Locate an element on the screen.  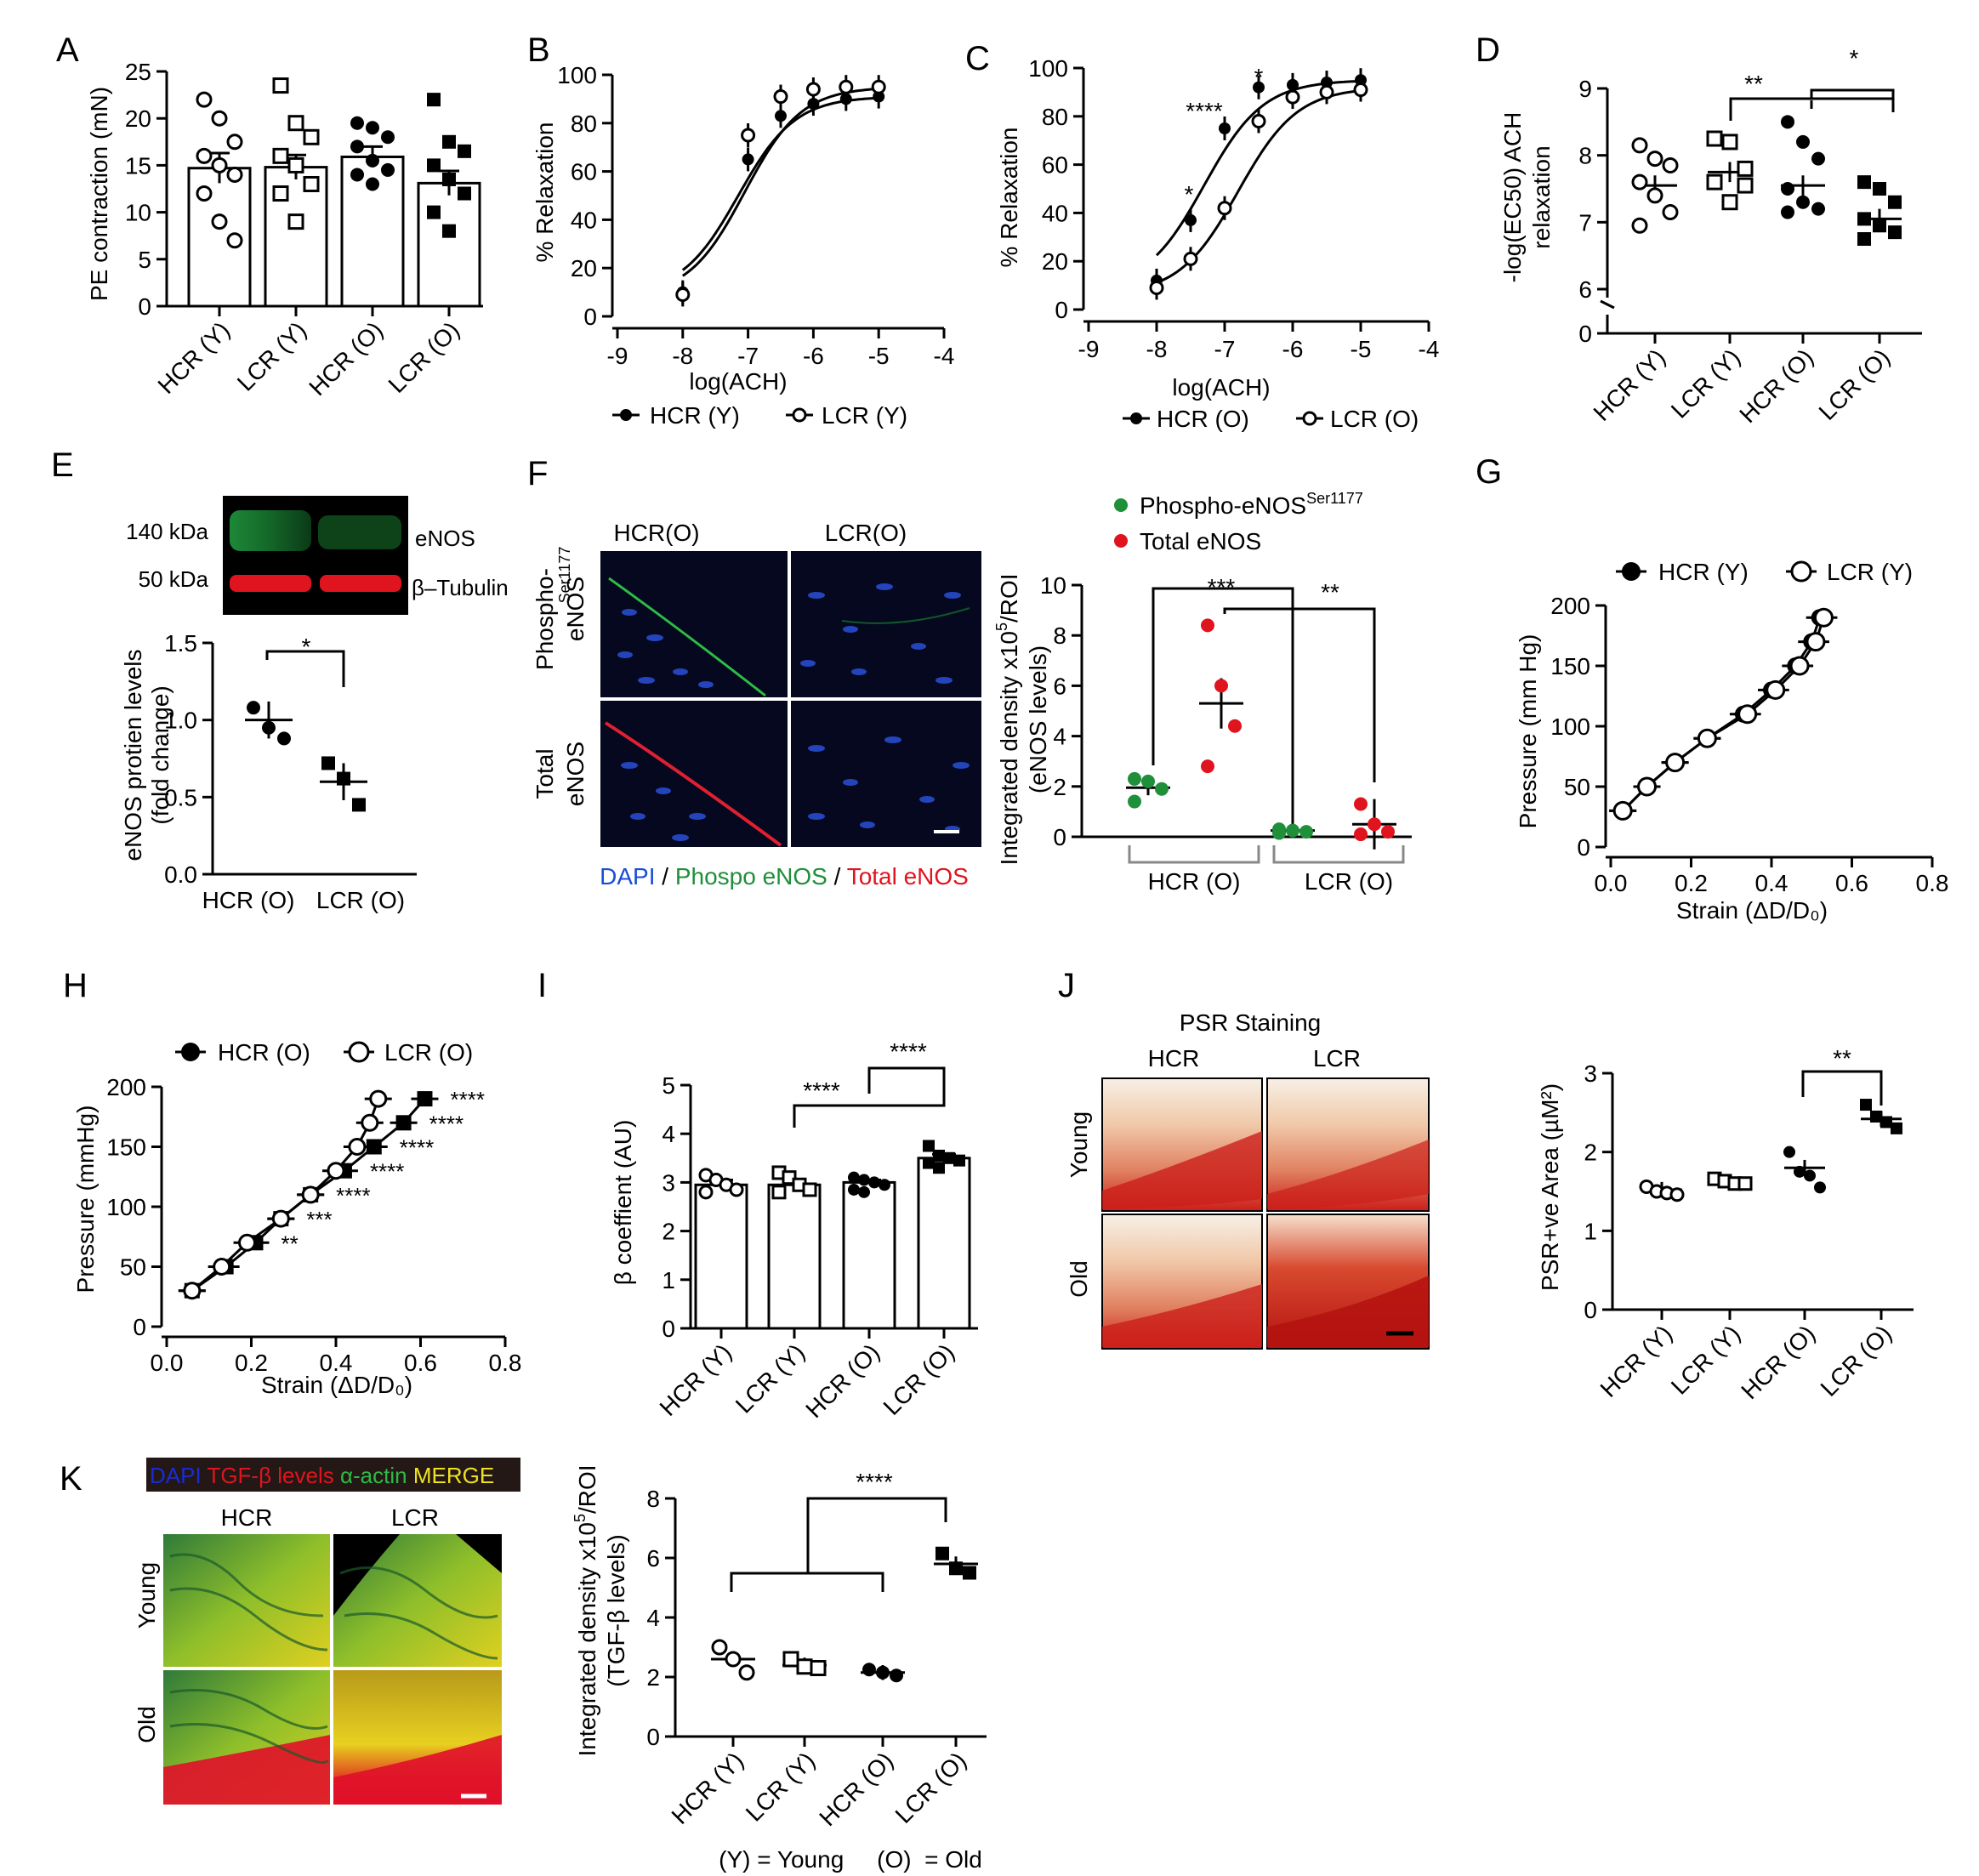
y-tick-label: 2 is located at coordinates (1059, 787).